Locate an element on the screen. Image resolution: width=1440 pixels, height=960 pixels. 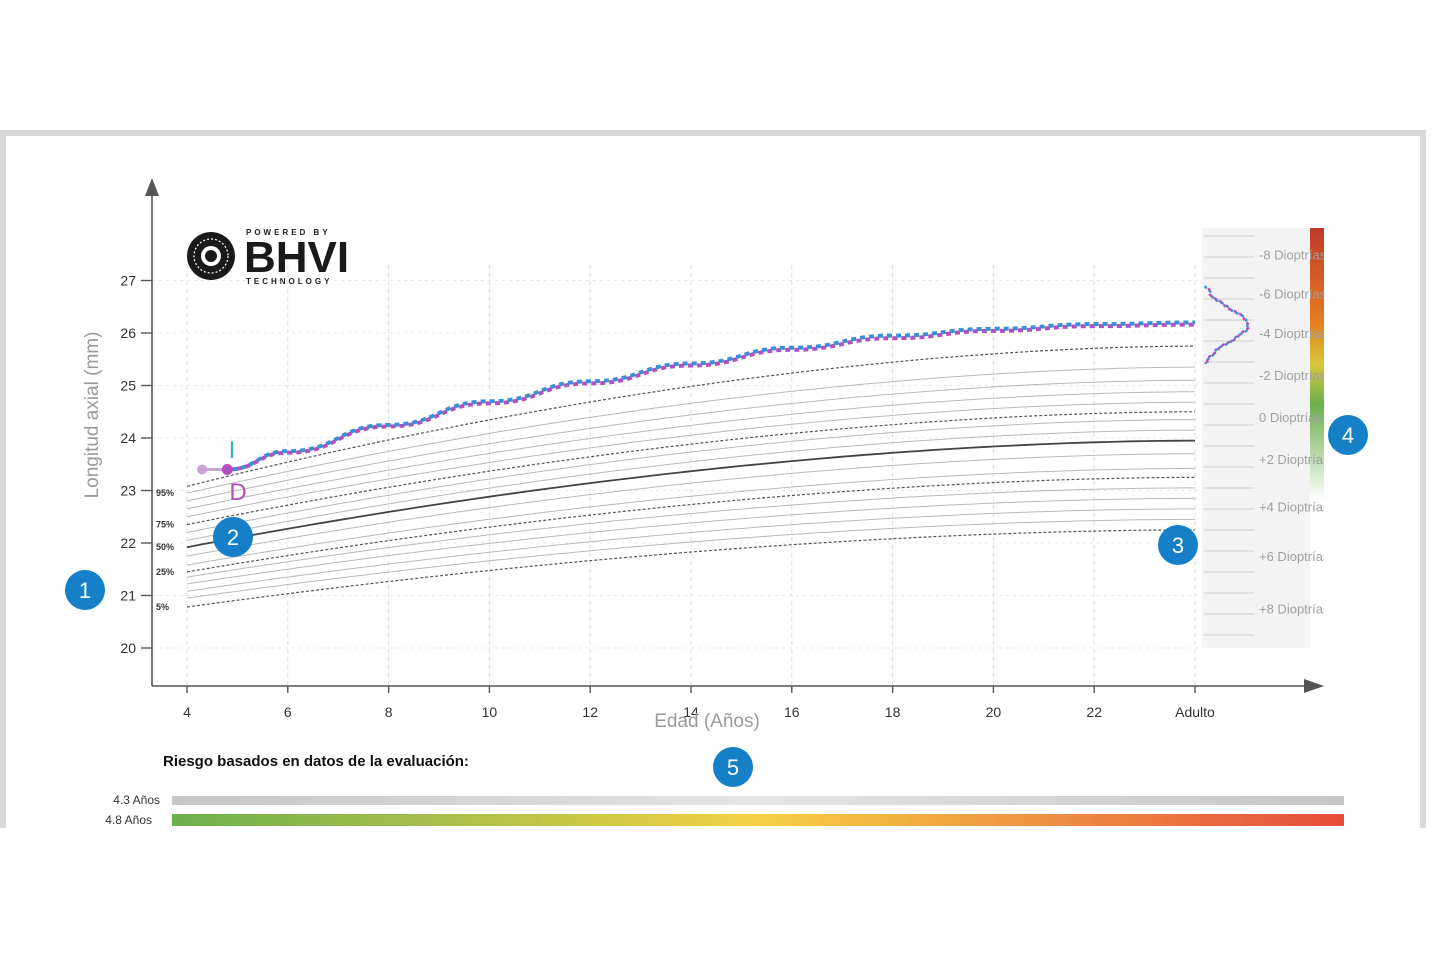
x-tick-label: 14 is located at coordinates (691, 712).